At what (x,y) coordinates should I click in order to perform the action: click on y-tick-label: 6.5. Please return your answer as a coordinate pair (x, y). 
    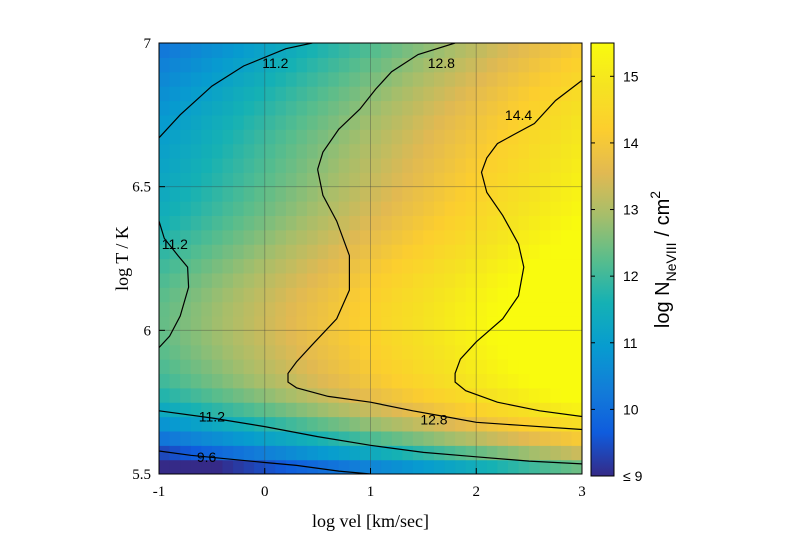
    Looking at the image, I should click on (141, 188).